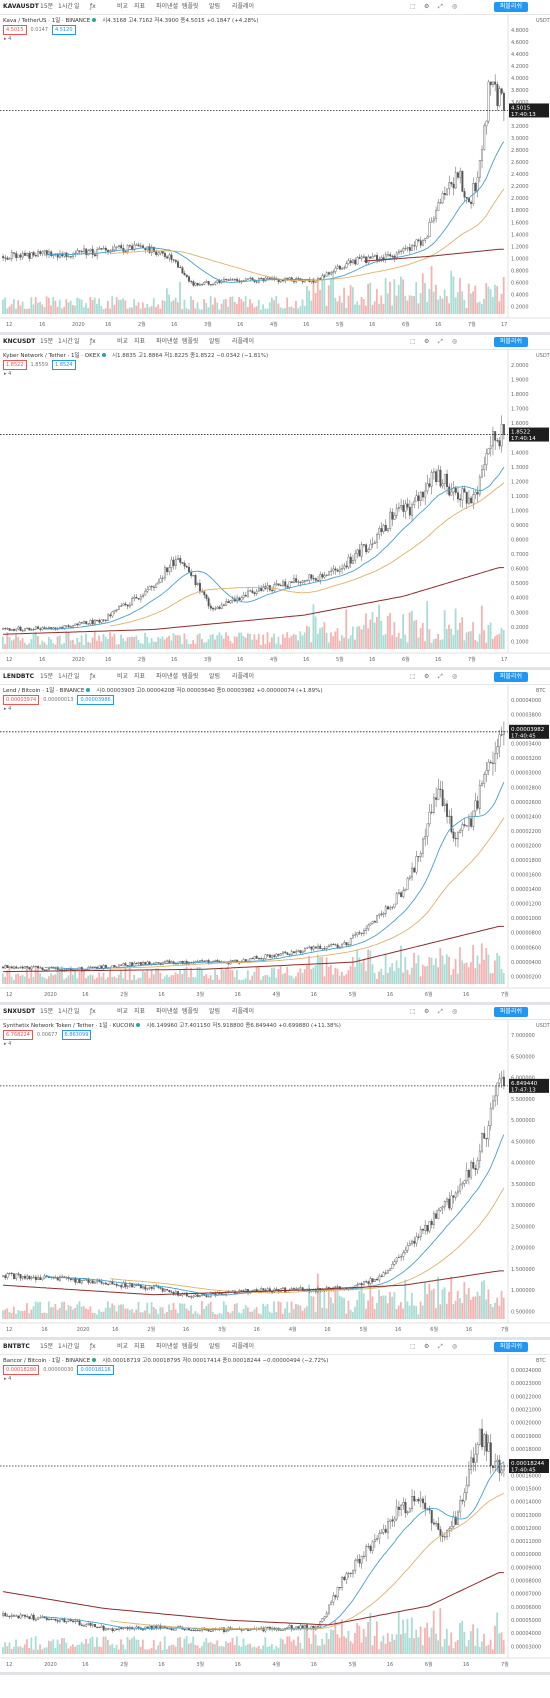  I want to click on sell-price-box: 0.00003974, so click(21, 700).